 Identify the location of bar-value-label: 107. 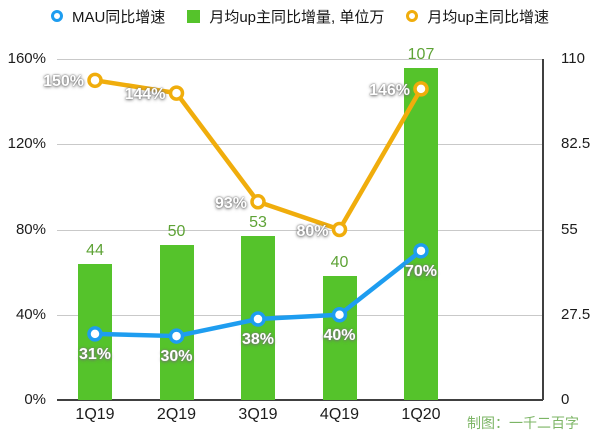
(421, 55).